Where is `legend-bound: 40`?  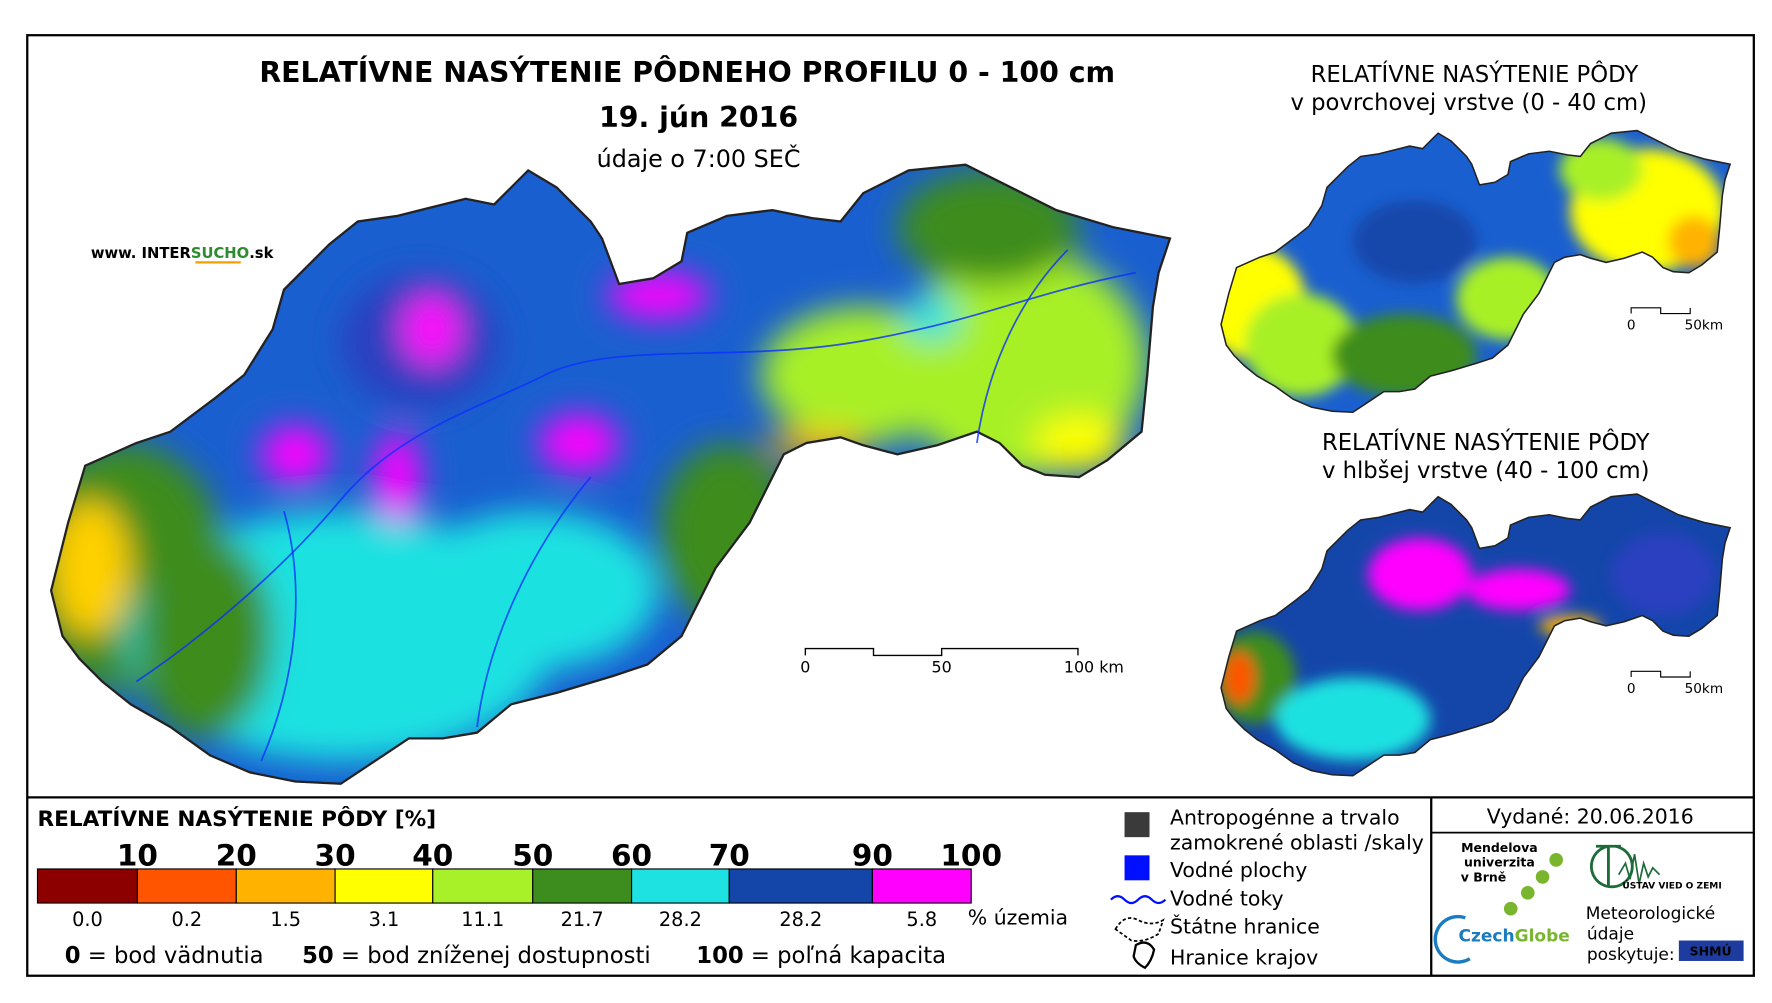 legend-bound: 40 is located at coordinates (432, 856).